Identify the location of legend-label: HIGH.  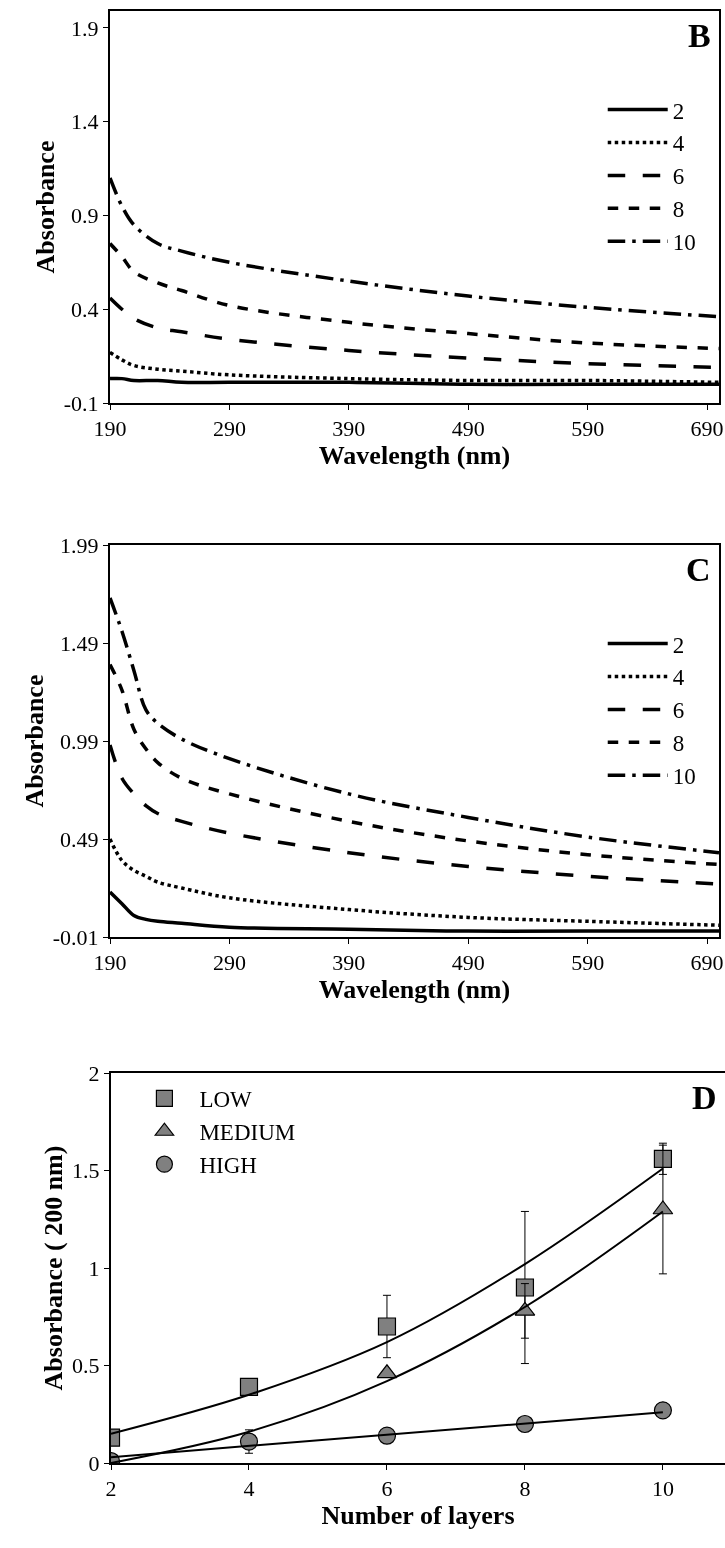
(228, 1166).